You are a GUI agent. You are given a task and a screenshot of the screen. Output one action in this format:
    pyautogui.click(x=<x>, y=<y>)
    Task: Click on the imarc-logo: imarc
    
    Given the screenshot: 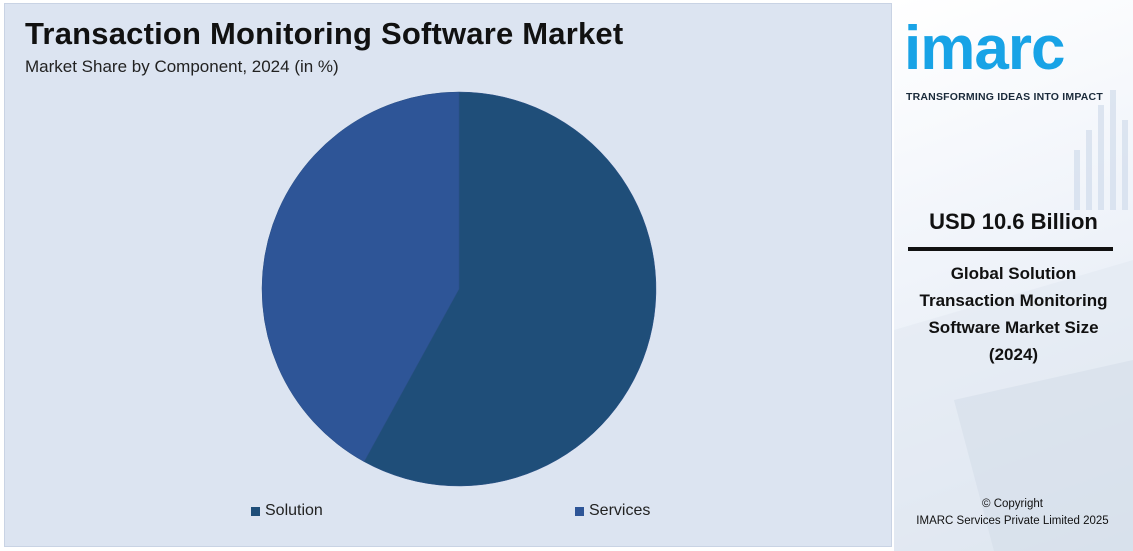 What is the action you would take?
    pyautogui.click(x=984, y=48)
    